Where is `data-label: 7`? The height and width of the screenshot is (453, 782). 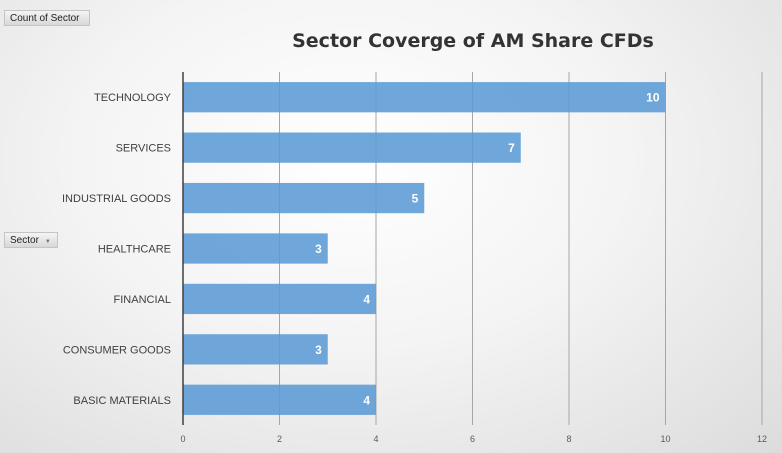 data-label: 7 is located at coordinates (511, 148).